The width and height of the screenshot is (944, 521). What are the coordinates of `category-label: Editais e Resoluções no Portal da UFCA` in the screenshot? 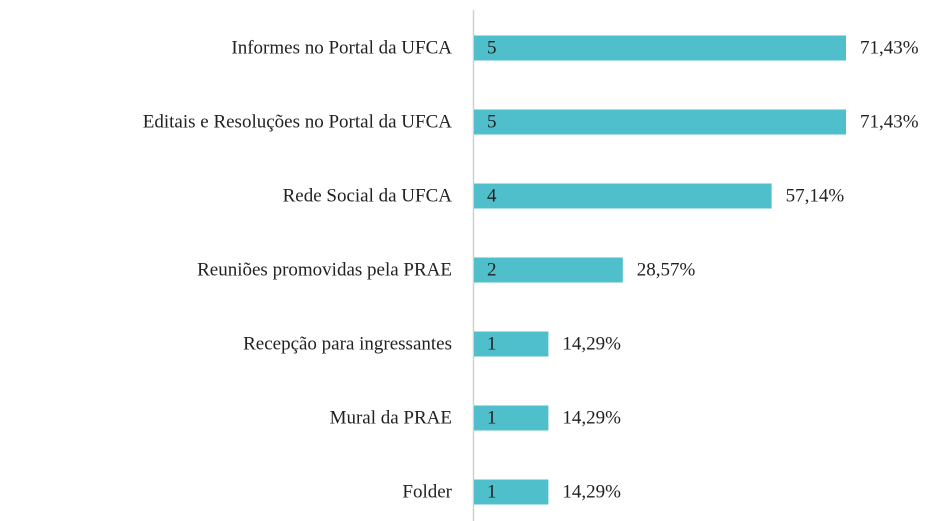 It's located at (298, 121).